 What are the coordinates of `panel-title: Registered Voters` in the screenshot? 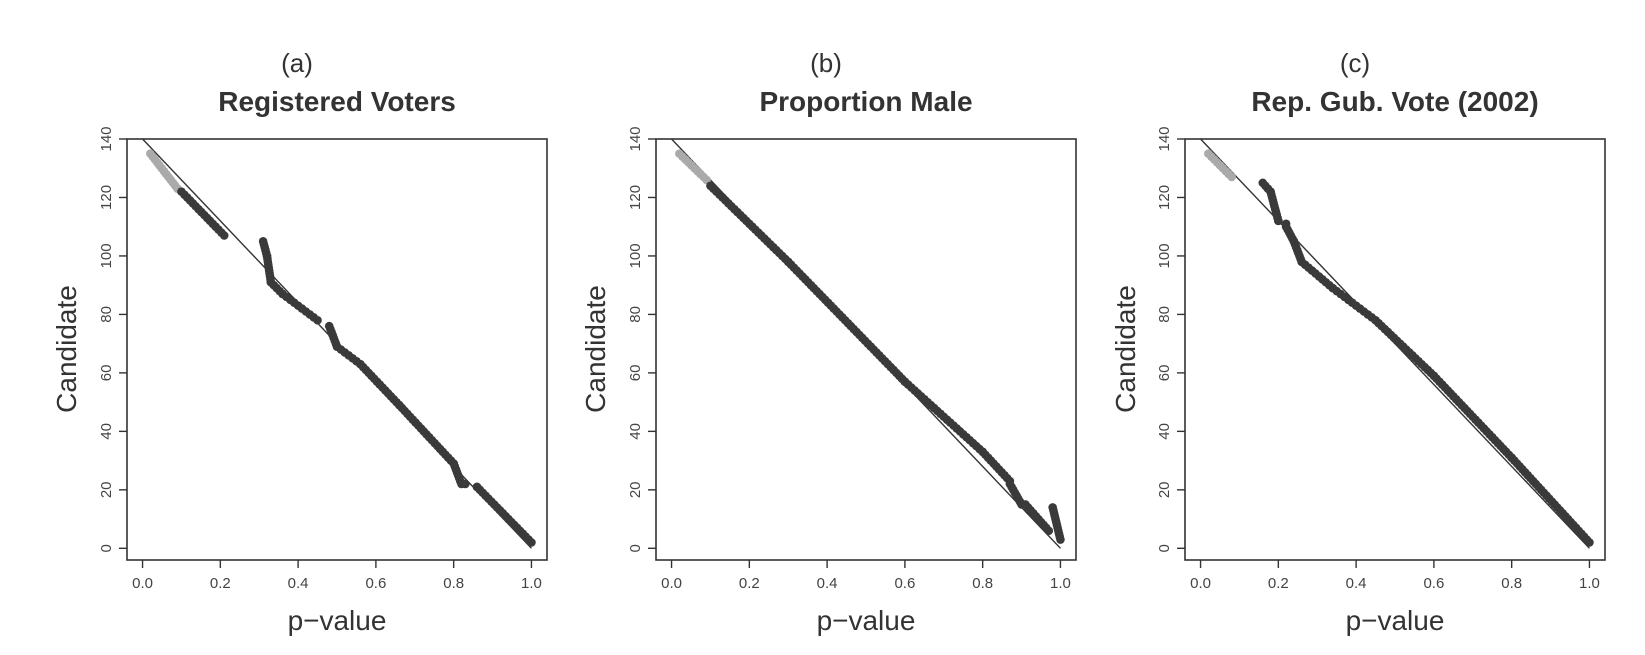 It's located at (337, 101).